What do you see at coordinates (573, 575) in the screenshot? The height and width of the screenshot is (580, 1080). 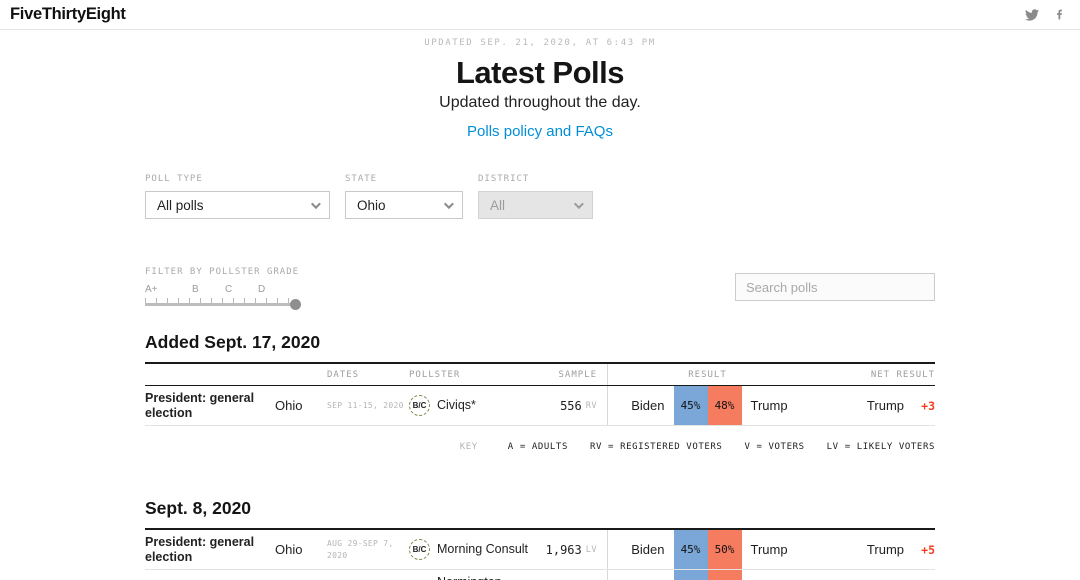 I see `sample-cell: 400 LV` at bounding box center [573, 575].